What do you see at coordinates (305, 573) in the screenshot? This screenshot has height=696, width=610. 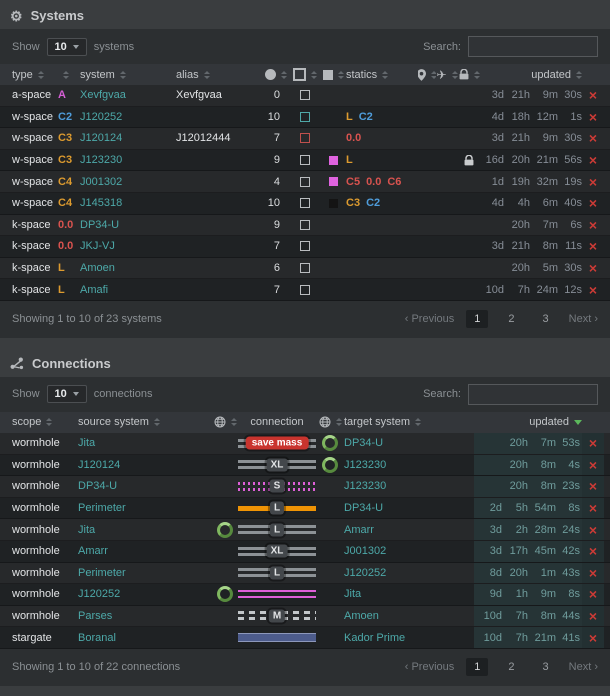 I see `connections-table-row: wormhole Perimeter L J120252 8d 20h 1m 43s ×` at bounding box center [305, 573].